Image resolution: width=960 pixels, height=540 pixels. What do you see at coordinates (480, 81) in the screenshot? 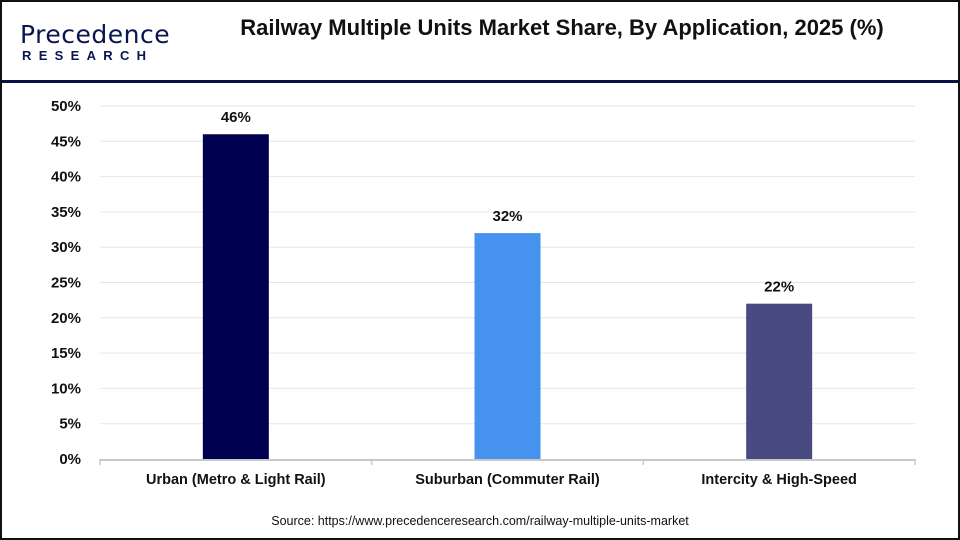
I see `header-divider` at bounding box center [480, 81].